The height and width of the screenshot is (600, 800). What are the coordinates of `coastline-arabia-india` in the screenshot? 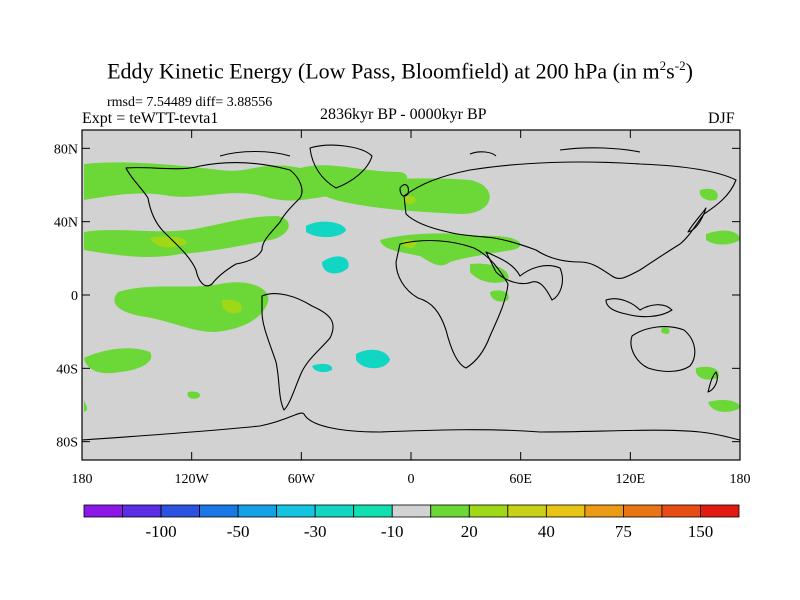 It's located at (524, 276).